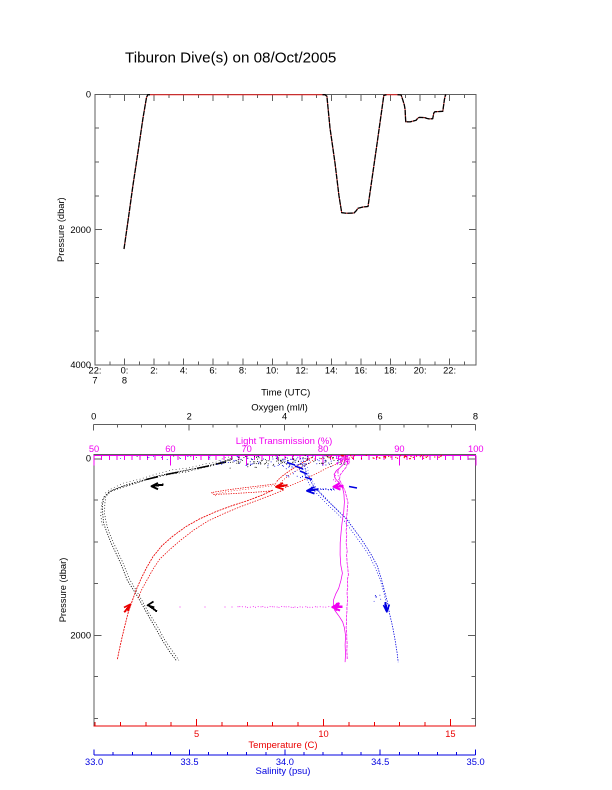 The height and width of the screenshot is (790, 612). Describe the element at coordinates (230, 58) in the screenshot. I see `svg-text: Tiburon Dive(s) on 08/Oct/2005` at that location.